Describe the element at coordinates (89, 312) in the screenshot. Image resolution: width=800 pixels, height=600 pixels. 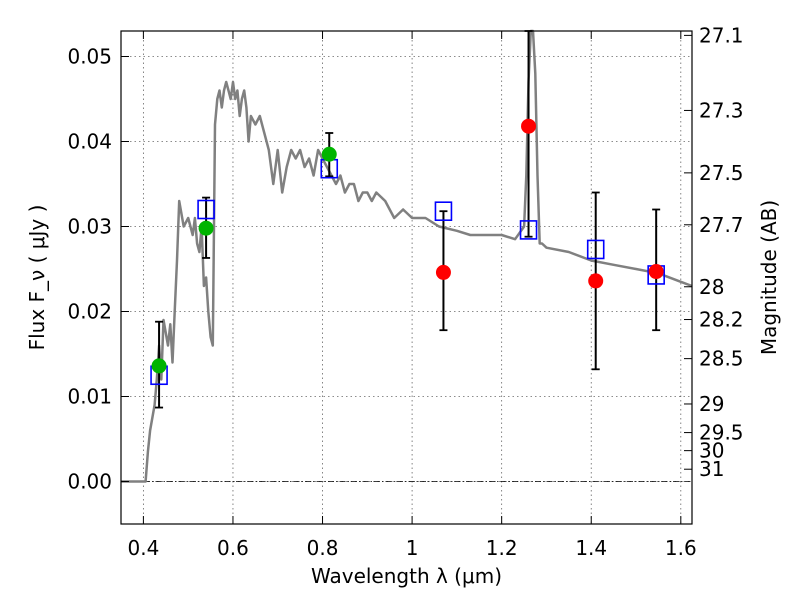
I see `y-tick-label: 0.02` at that location.